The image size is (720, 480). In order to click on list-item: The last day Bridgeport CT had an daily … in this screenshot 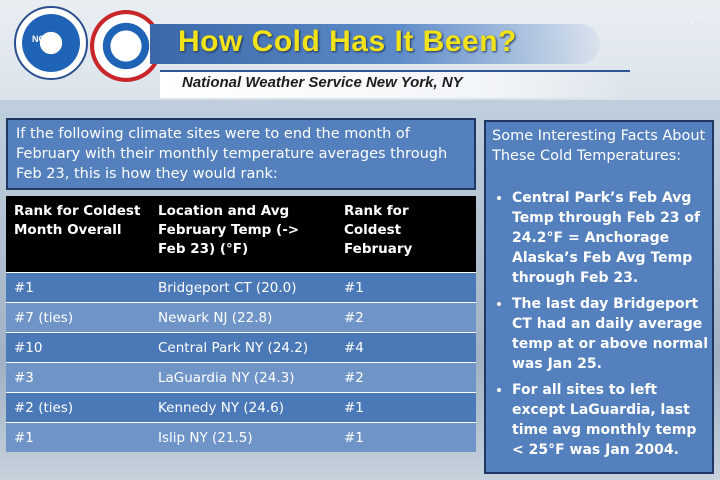, I will do `click(612, 334)`.